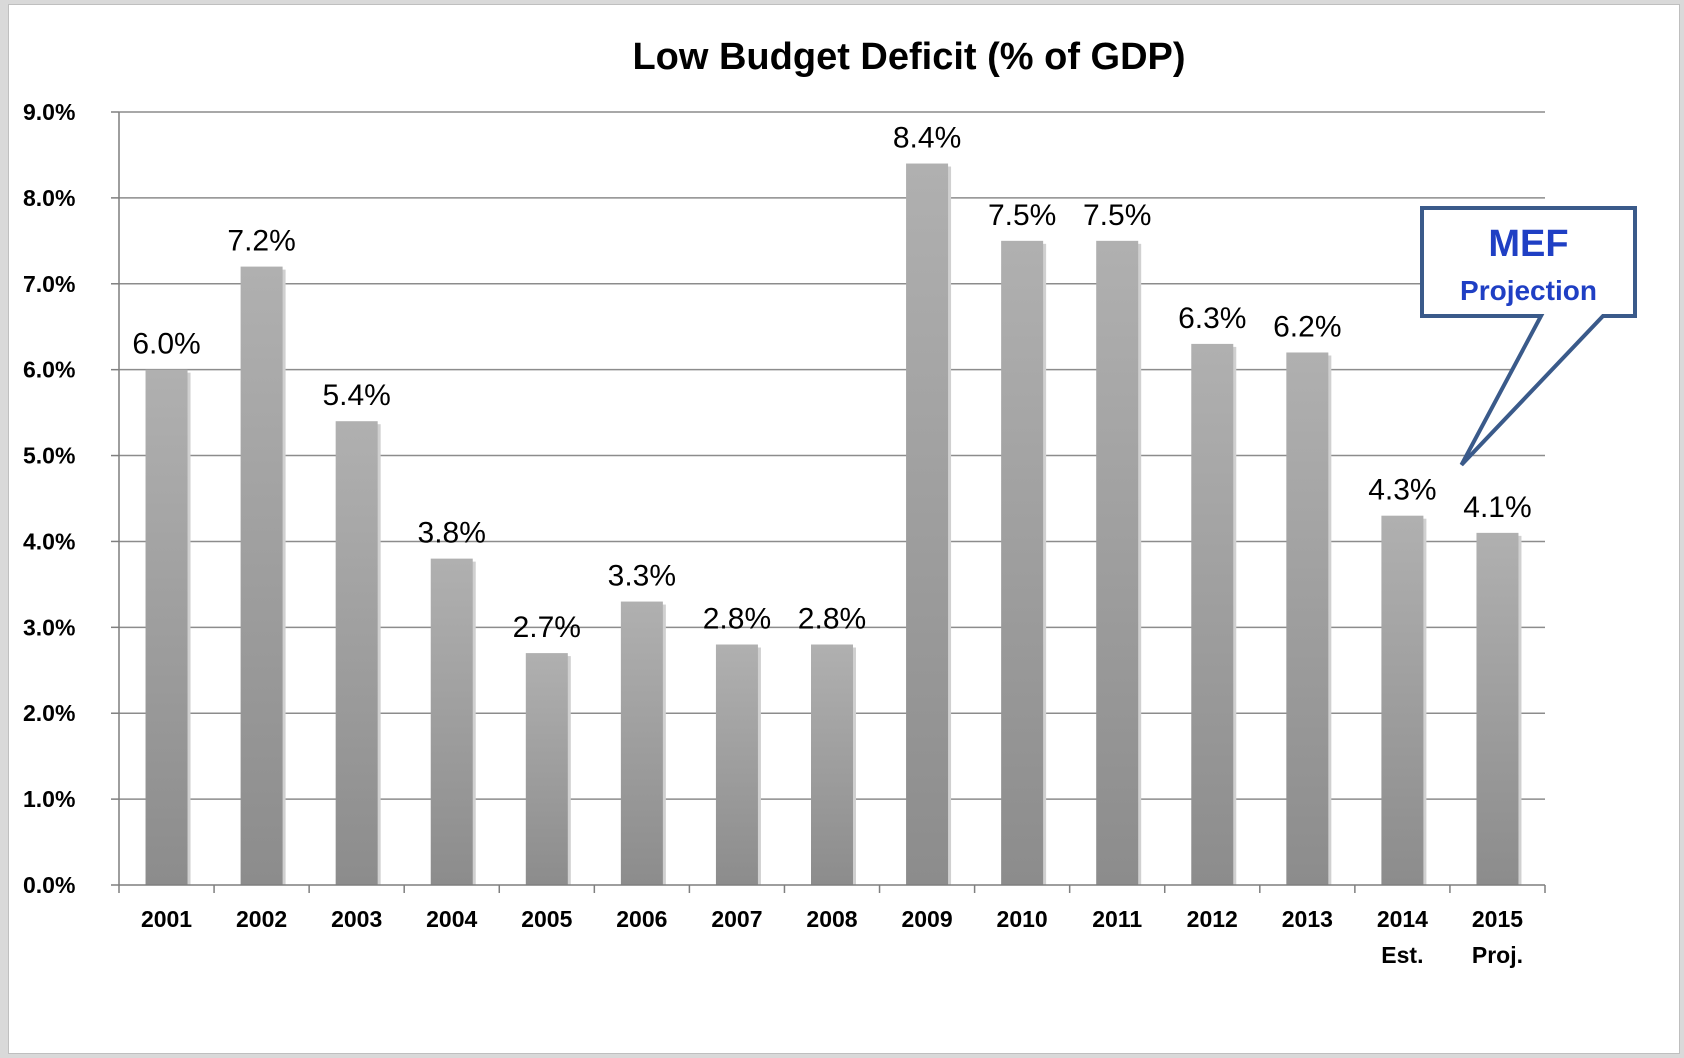  Describe the element at coordinates (261, 241) in the screenshot. I see `data-label-2002: 7.2%` at that location.